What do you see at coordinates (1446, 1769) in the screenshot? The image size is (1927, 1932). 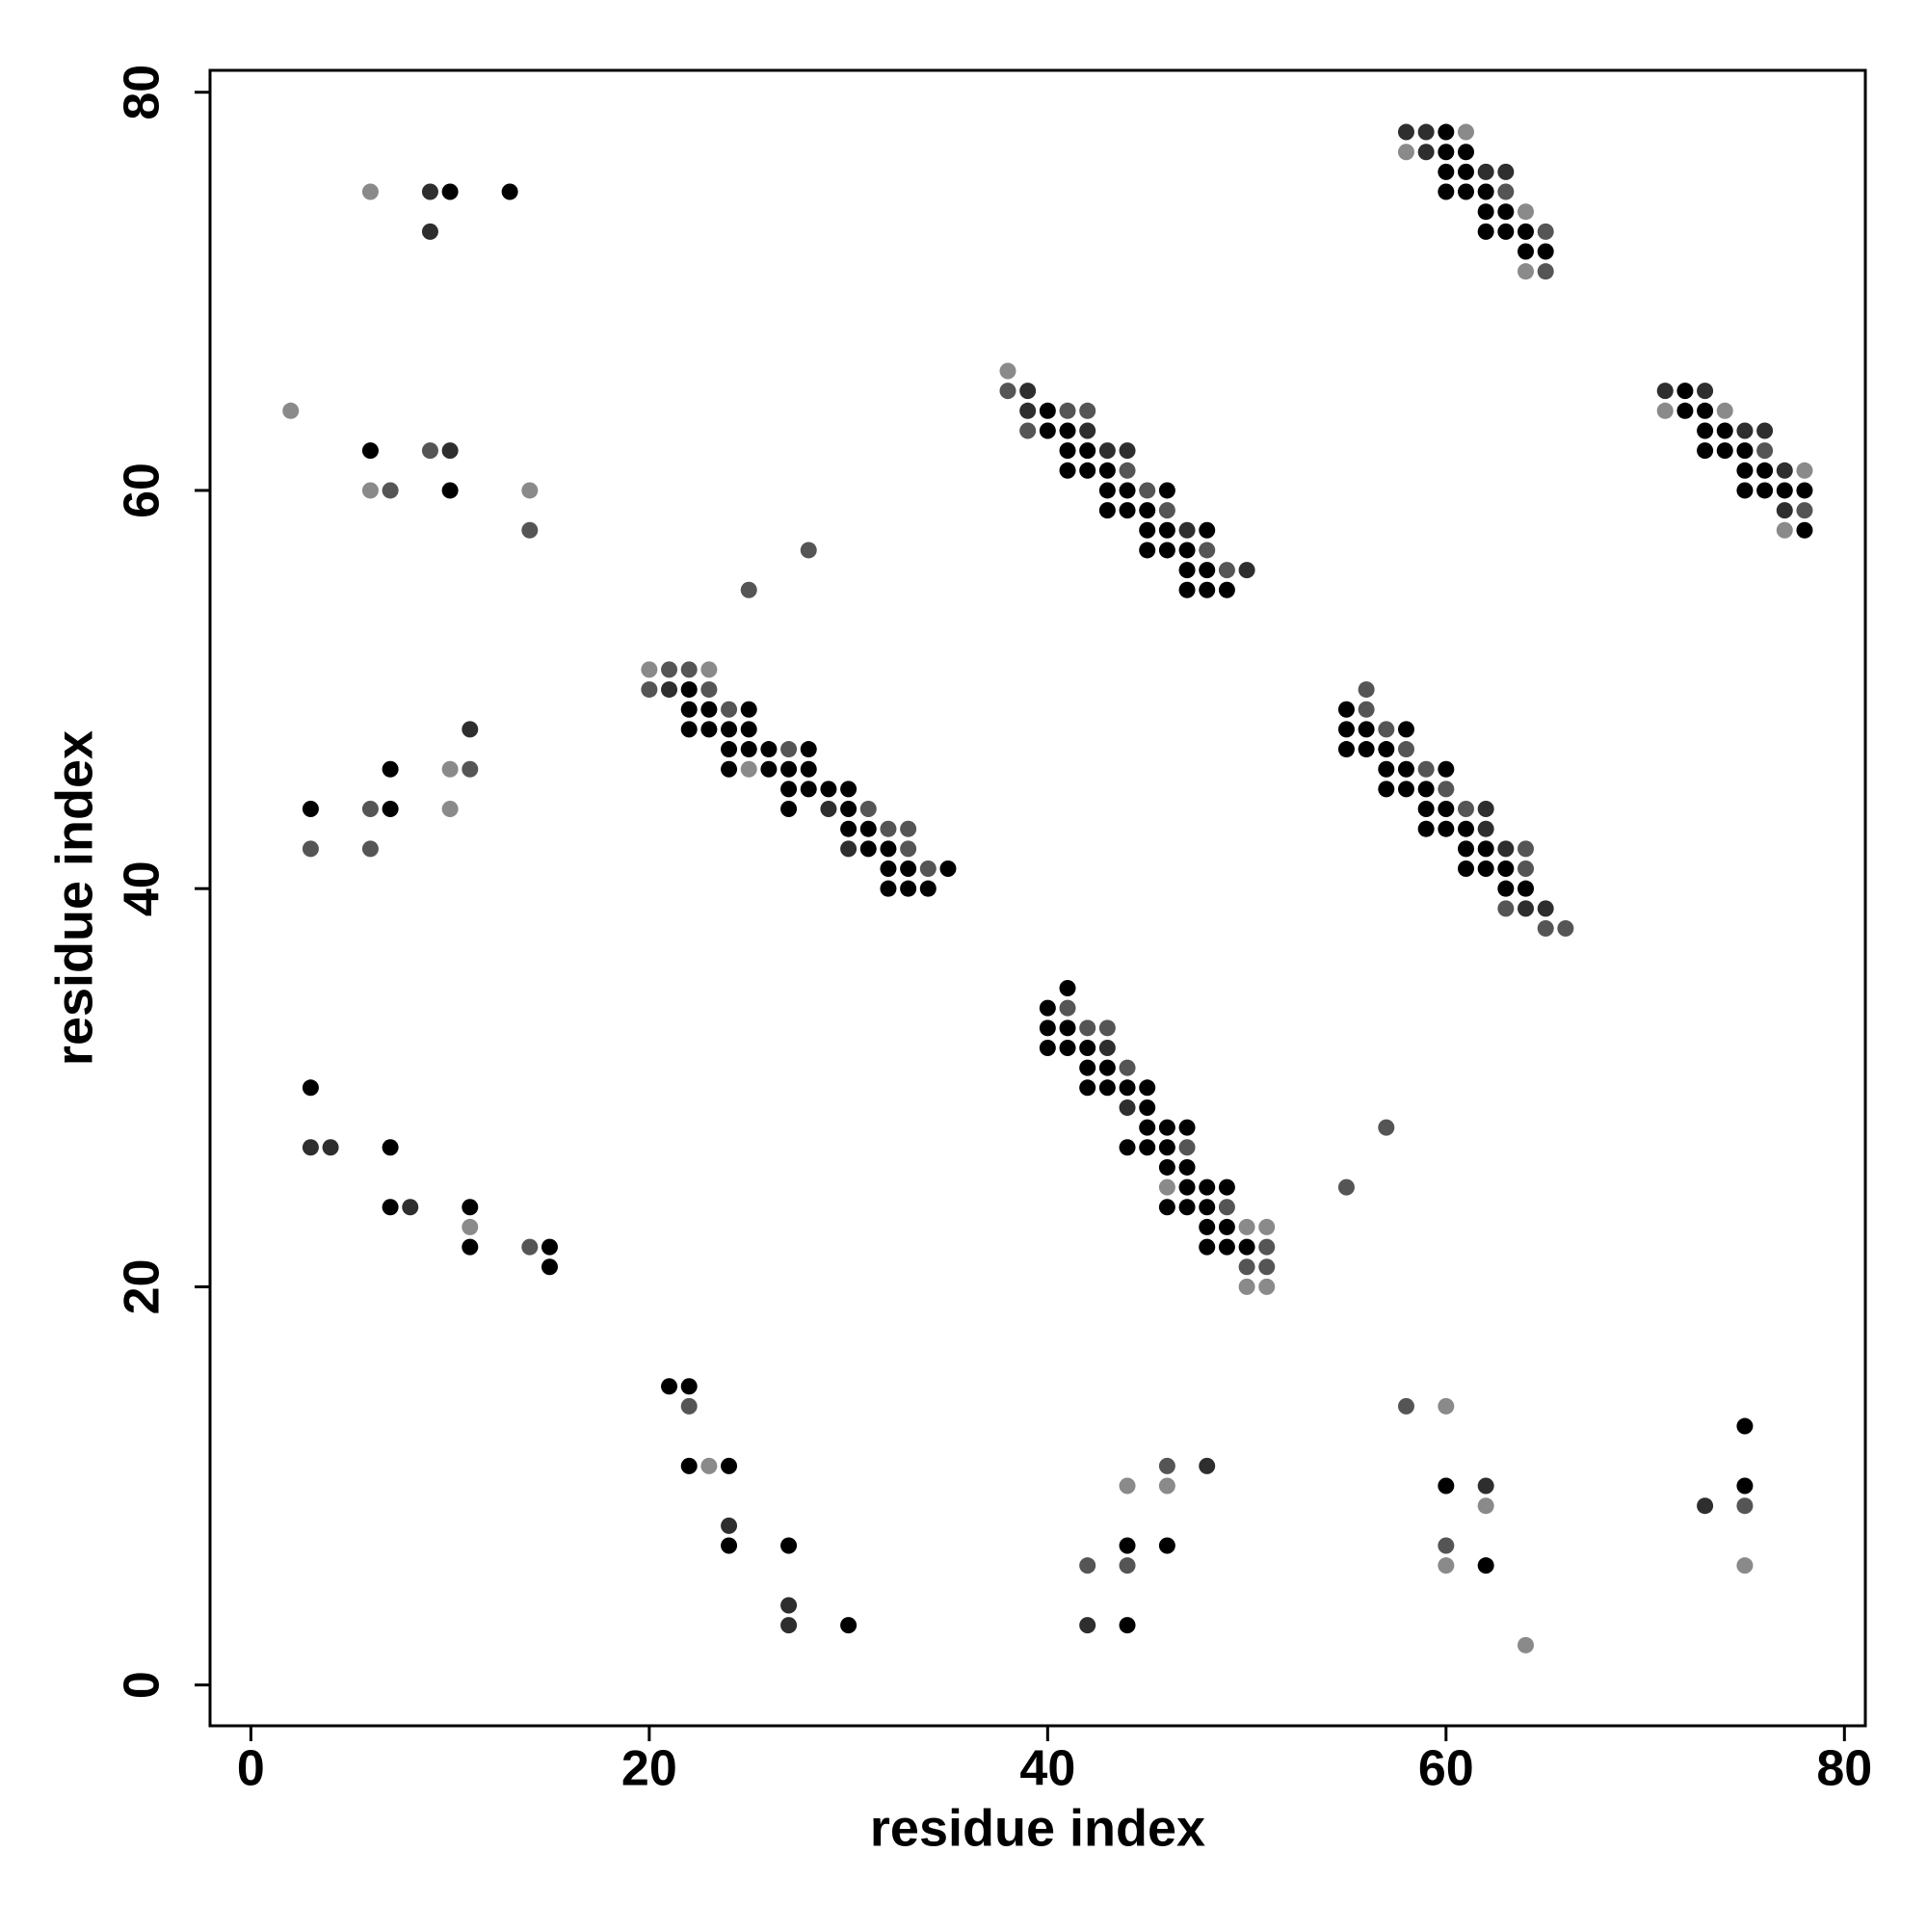 I see `x-tick-label: 60` at bounding box center [1446, 1769].